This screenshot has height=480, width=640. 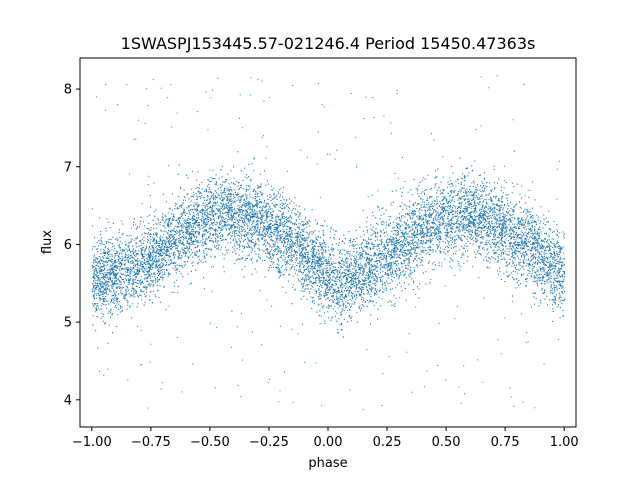 I want to click on x-tick-label: −0.75, so click(x=151, y=442).